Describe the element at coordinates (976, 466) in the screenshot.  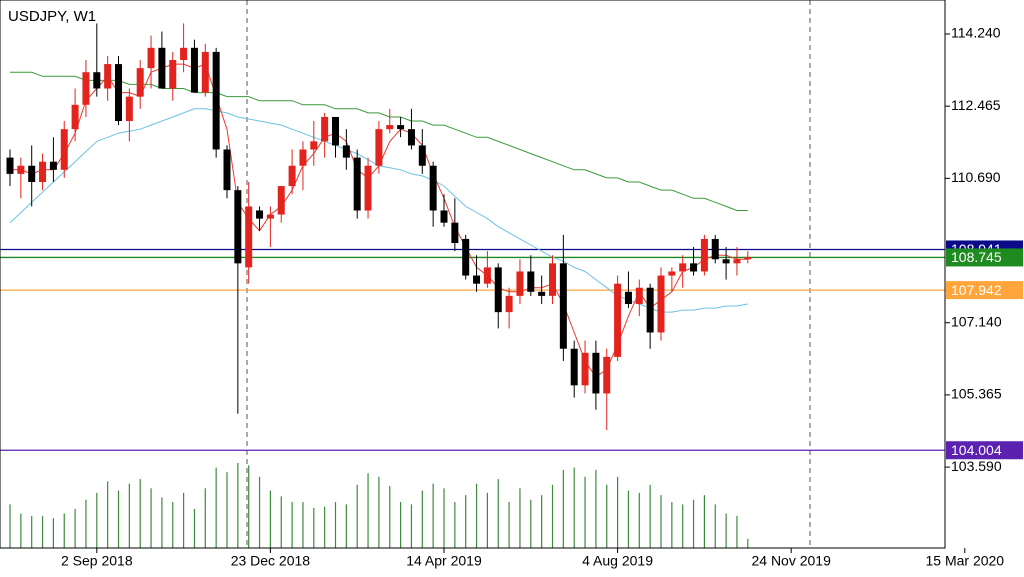
I see `y-tick-label: 103.590` at that location.